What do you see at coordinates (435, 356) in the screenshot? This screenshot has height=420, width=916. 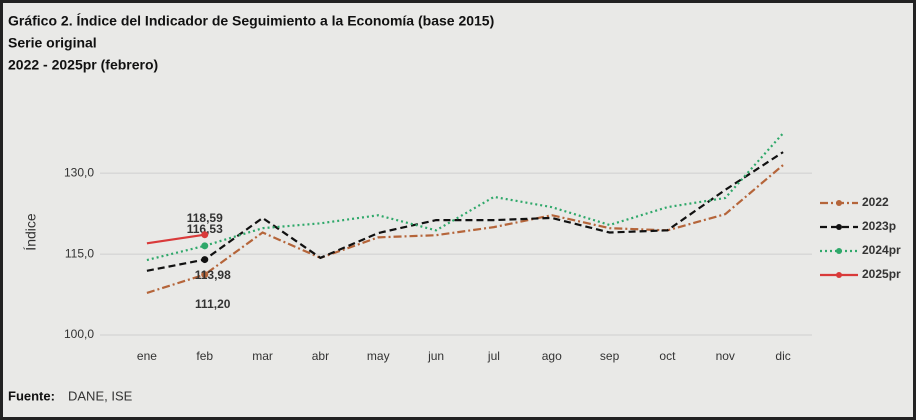 I see `x-tick-label: jun` at bounding box center [435, 356].